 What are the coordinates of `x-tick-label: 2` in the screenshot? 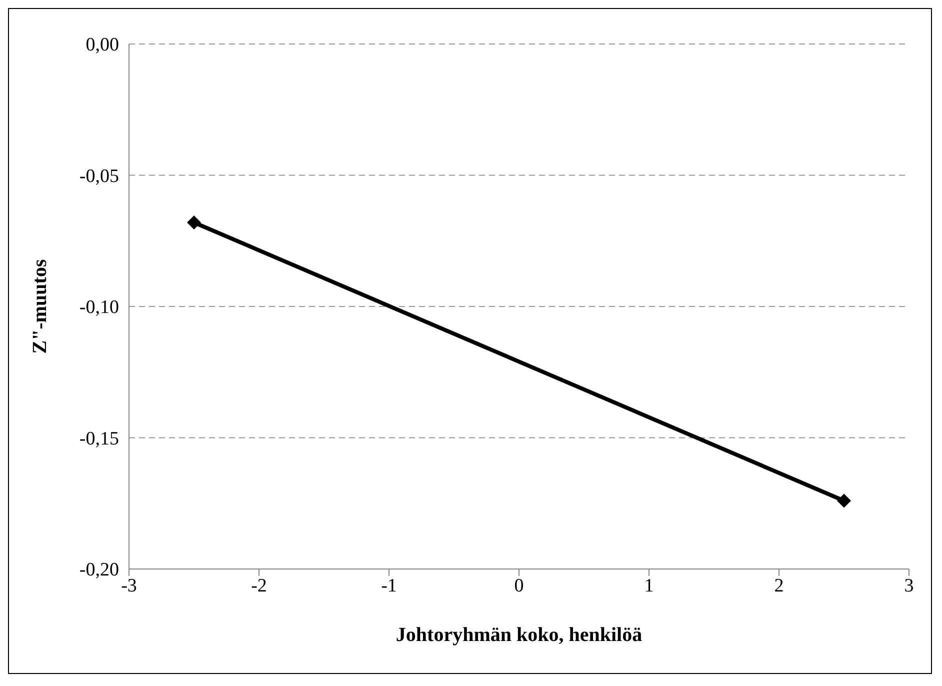 It's located at (779, 585).